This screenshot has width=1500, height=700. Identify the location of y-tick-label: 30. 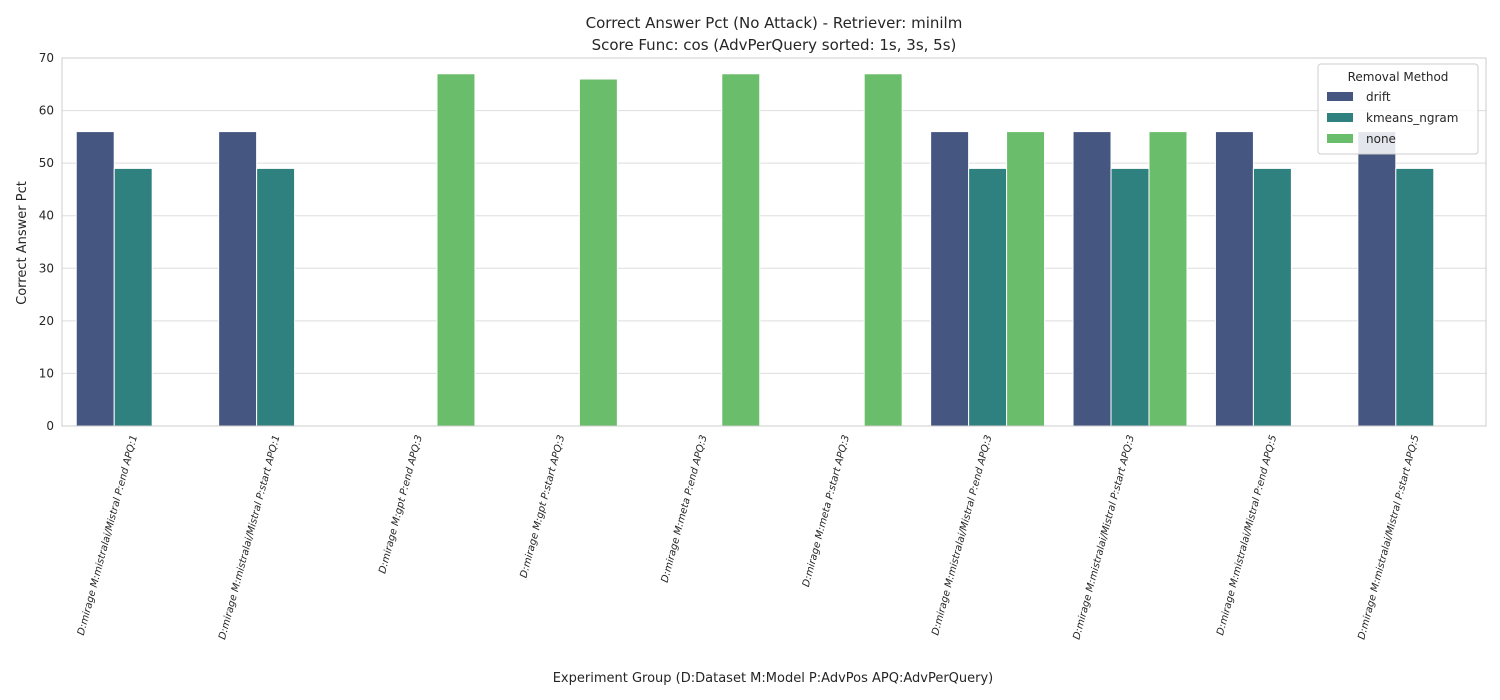
(46, 268).